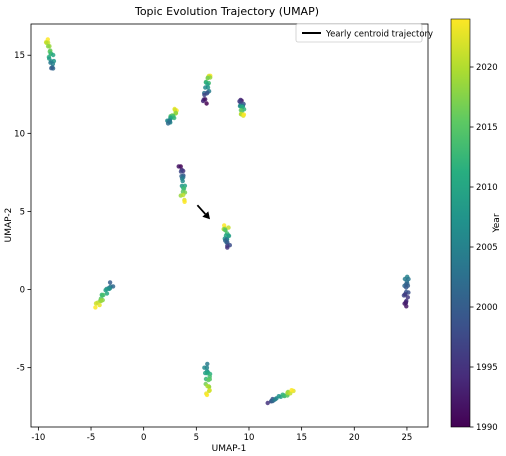  What do you see at coordinates (460, 223) in the screenshot?
I see `colorbar-gradient` at bounding box center [460, 223].